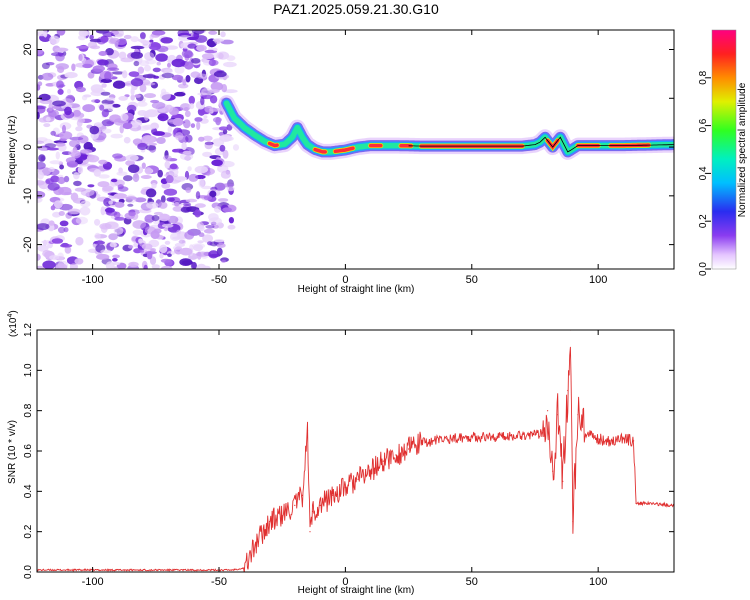 The width and height of the screenshot is (750, 600). I want to click on snr-x-tick-label: -100, so click(93, 582).